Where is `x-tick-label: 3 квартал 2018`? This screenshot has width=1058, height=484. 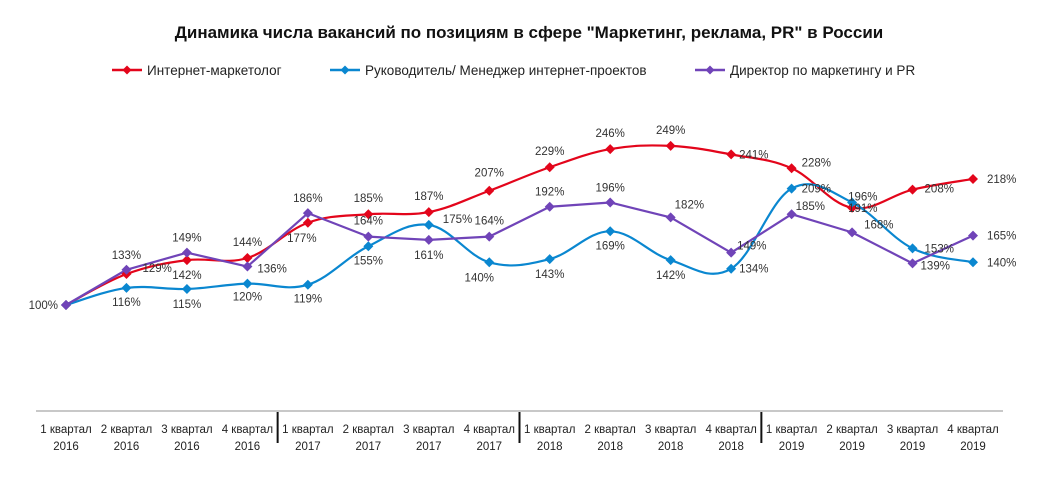
x-tick-label: 3 квартал 2018 is located at coordinates (670, 438).